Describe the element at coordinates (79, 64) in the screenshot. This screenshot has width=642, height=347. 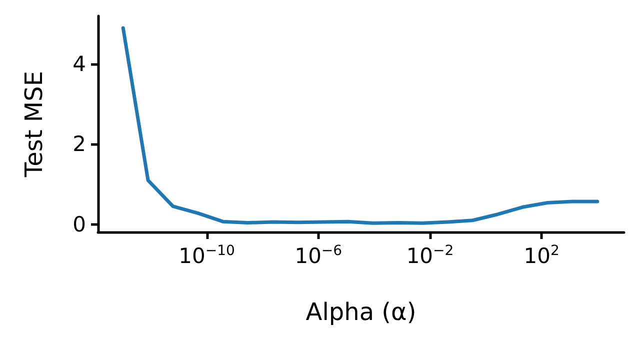
I see `y-tick-label: 4` at that location.